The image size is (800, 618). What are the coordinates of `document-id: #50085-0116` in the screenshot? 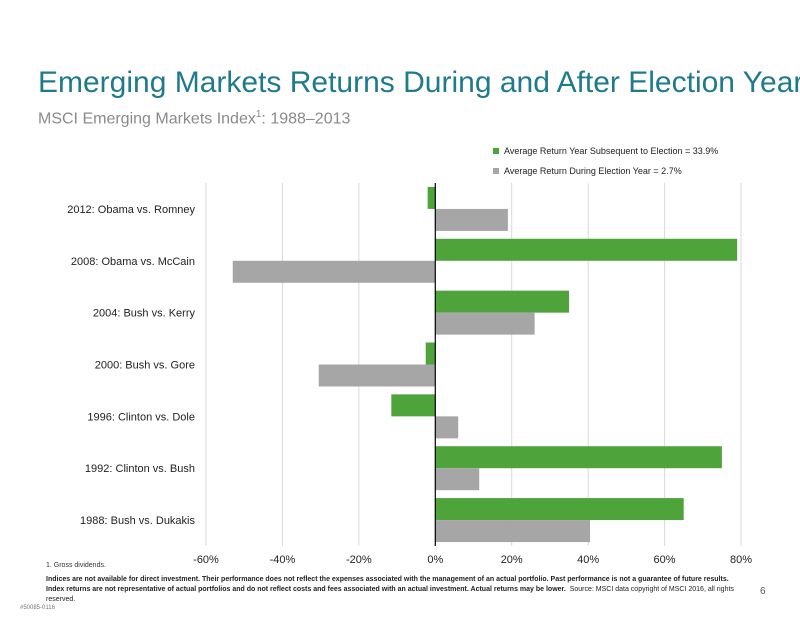 It's located at (37, 608).